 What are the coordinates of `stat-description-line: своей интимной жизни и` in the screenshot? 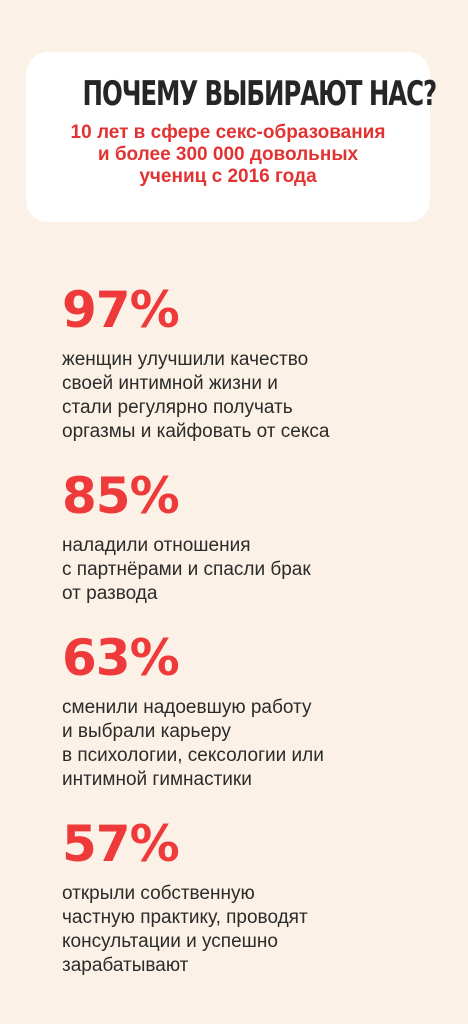 It's located at (170, 383).